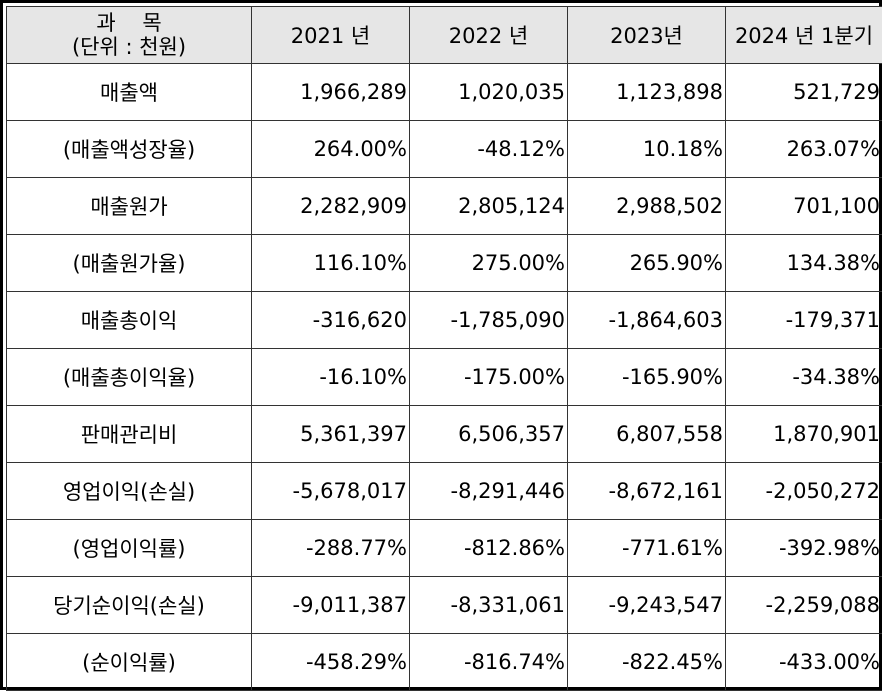 The height and width of the screenshot is (691, 882). What do you see at coordinates (804, 149) in the screenshot?
I see `value-cell: 263.07%` at bounding box center [804, 149].